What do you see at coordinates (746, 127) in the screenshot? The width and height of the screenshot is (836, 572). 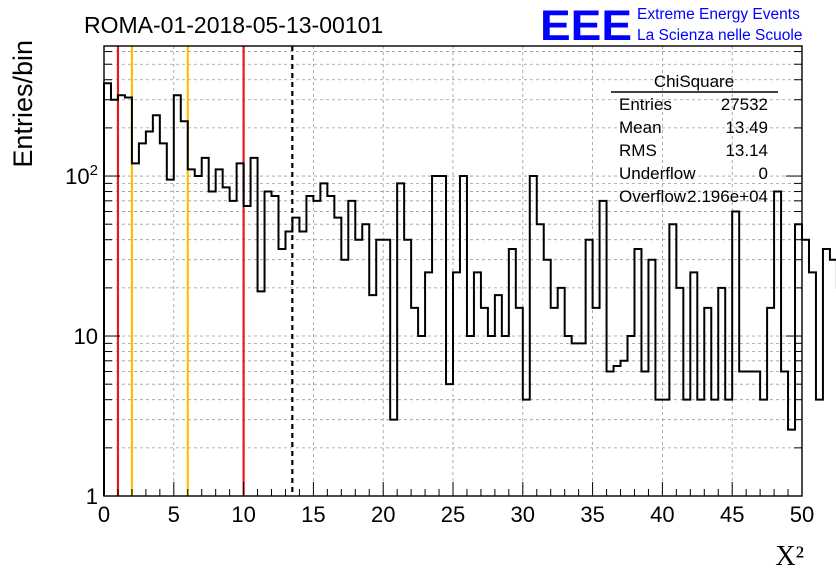 I see `stats-value-mean: 13.49` at bounding box center [746, 127].